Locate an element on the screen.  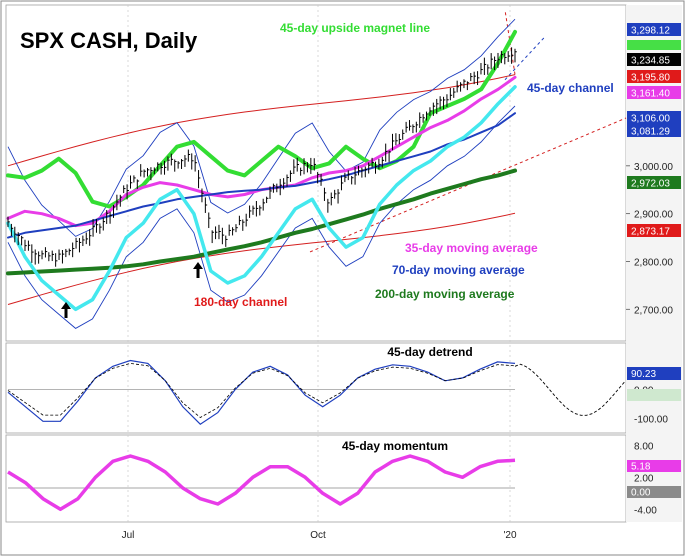
series-200-day-moving-average is located at coordinates (261, 222).